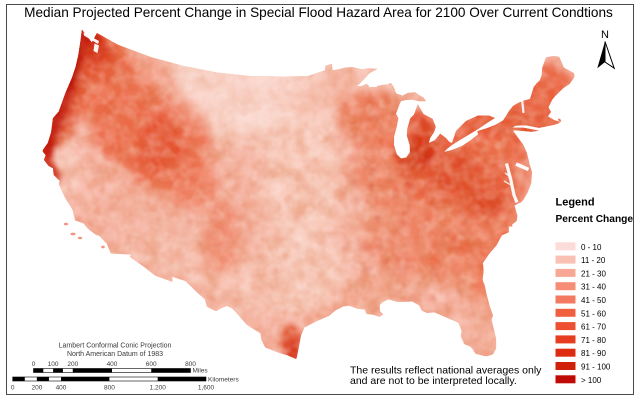 The image size is (640, 407). Describe the element at coordinates (595, 219) in the screenshot. I see `svg-text: Percent Change` at that location.